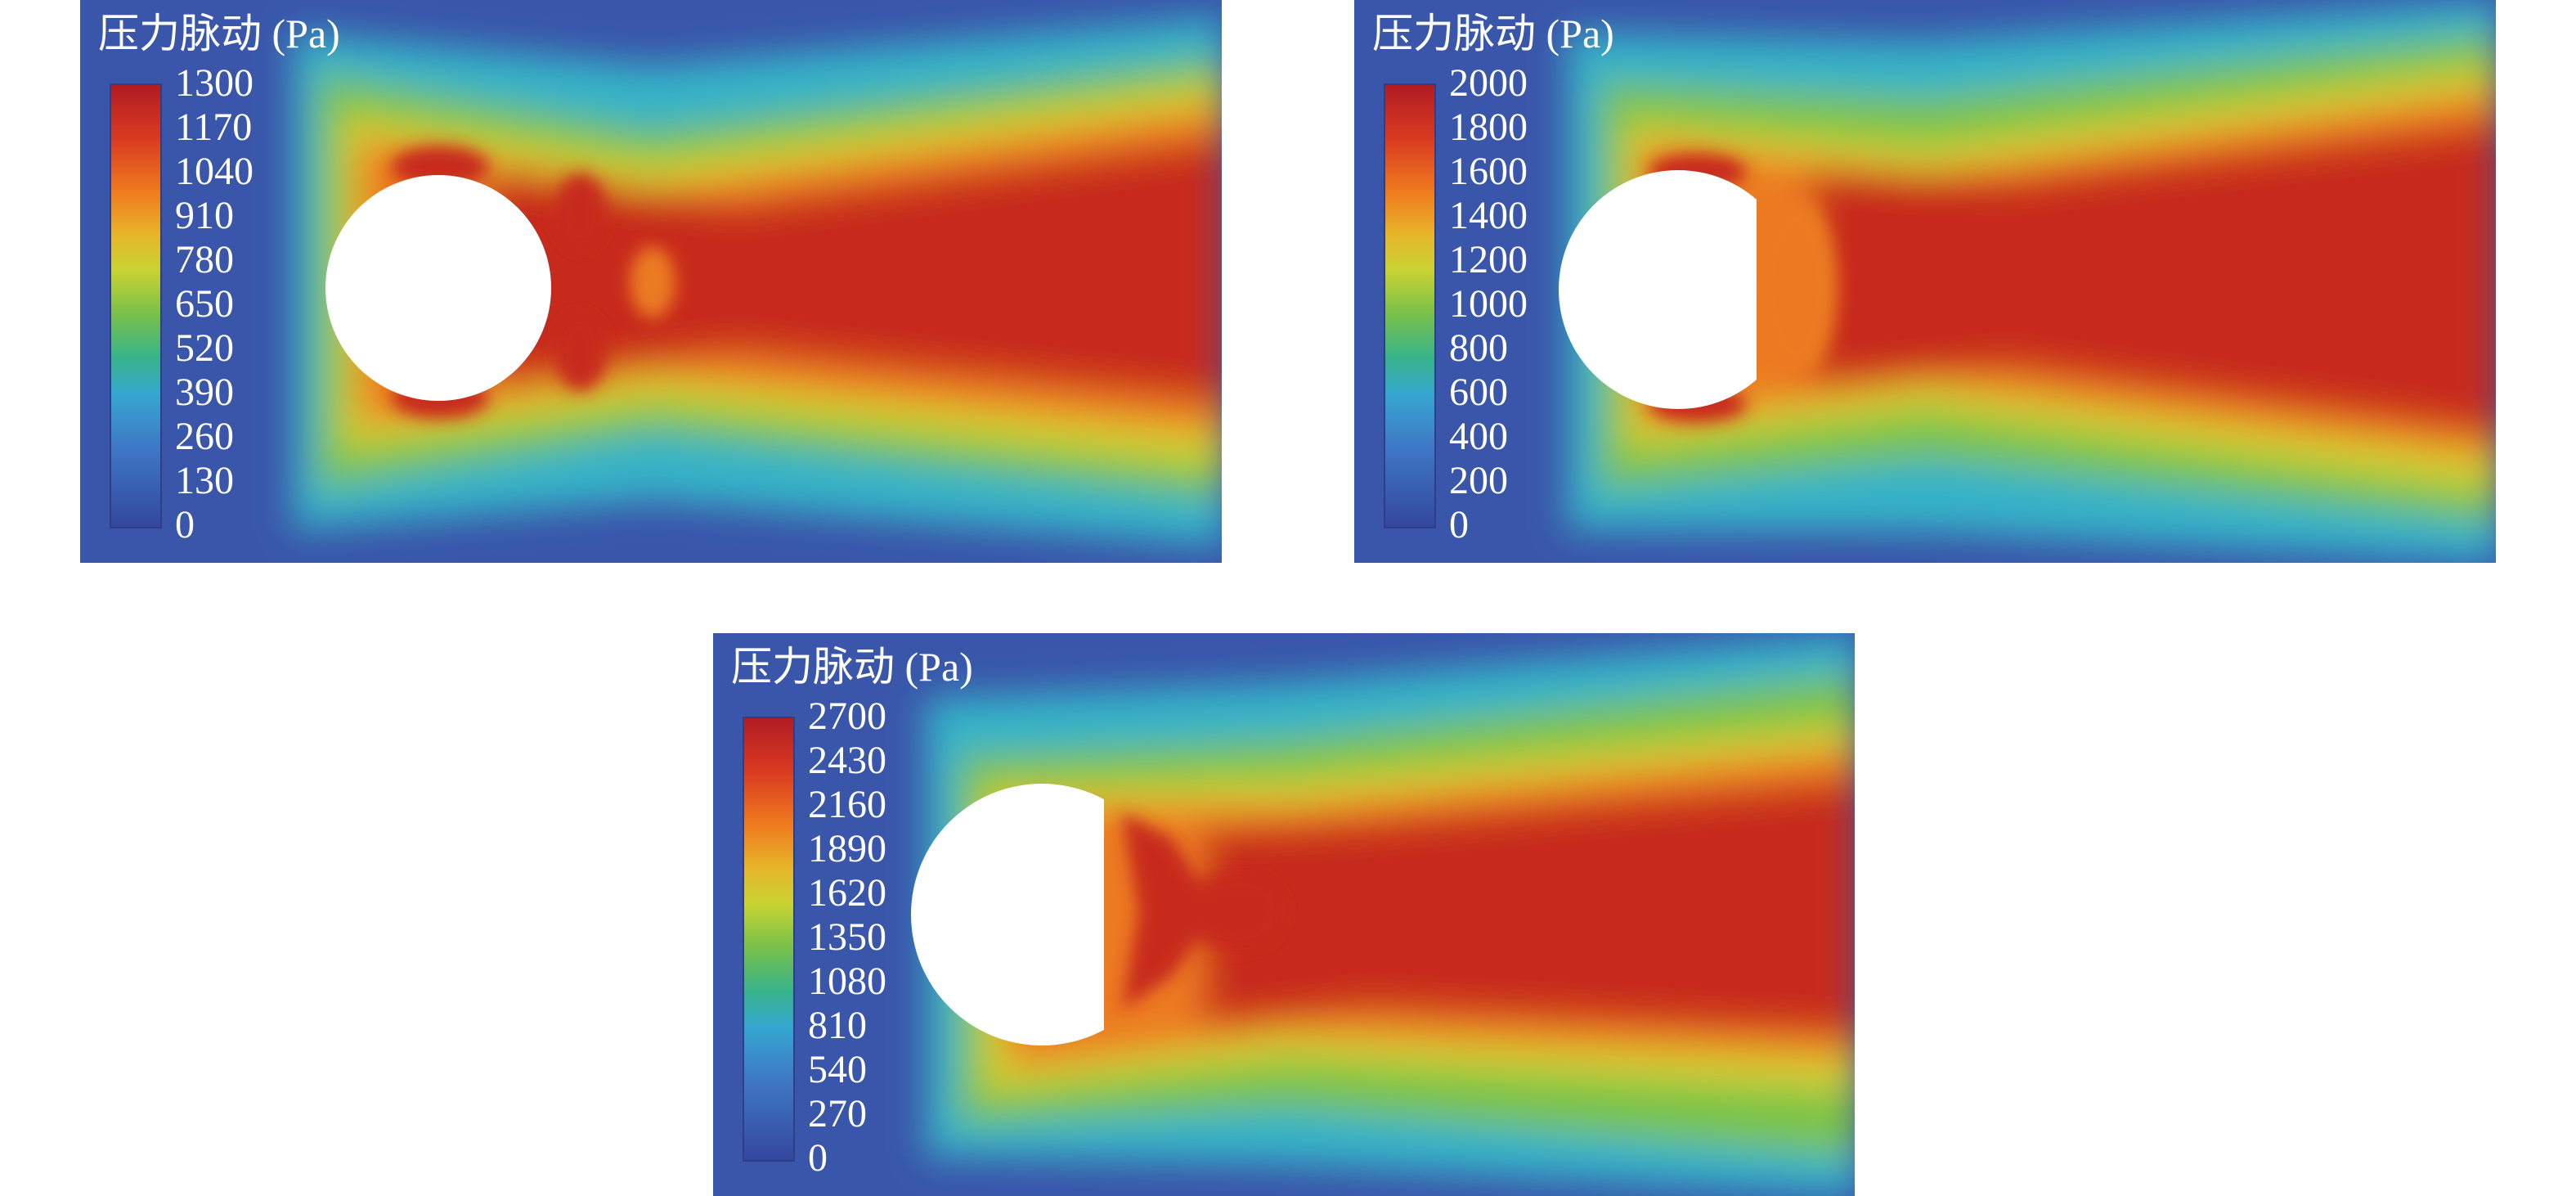 The width and height of the screenshot is (2576, 1196). Describe the element at coordinates (1488, 83) in the screenshot. I see `colorbar-tick-label: 2000` at that location.